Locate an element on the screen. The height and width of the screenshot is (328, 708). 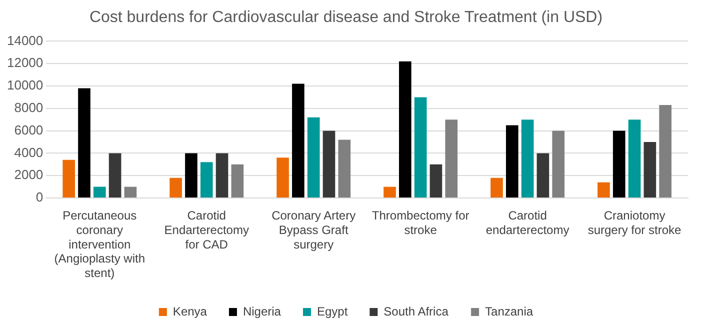
y-tick-label: 4000 is located at coordinates (29, 152).